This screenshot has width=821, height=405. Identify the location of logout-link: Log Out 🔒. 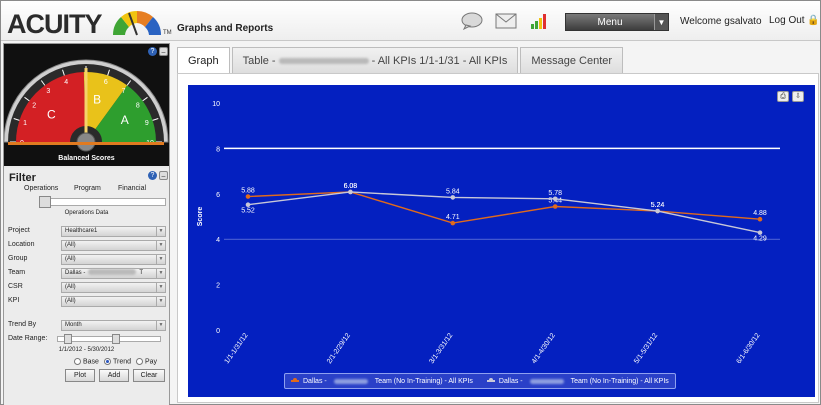
(794, 20).